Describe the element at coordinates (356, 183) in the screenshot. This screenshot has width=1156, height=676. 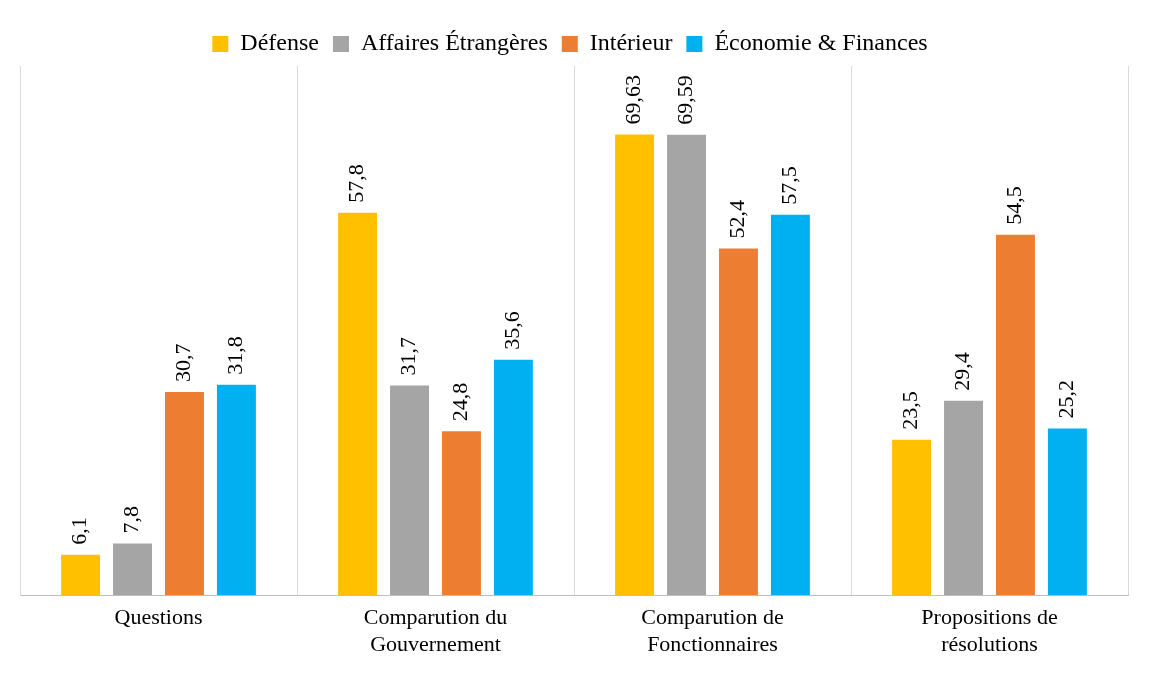
I see `data-label: 57,8` at that location.